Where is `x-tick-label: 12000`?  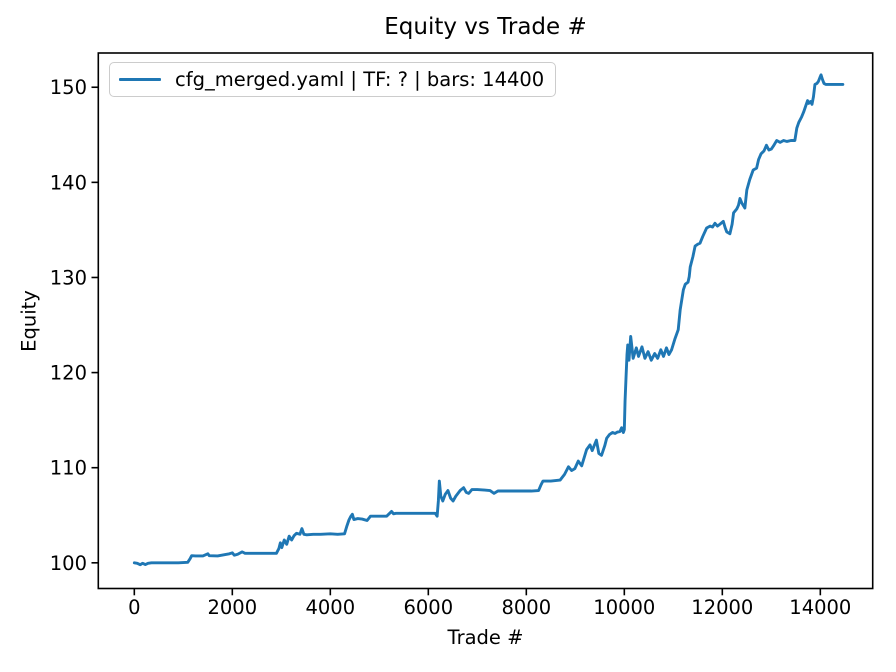
x-tick-label: 12000 is located at coordinates (722, 607).